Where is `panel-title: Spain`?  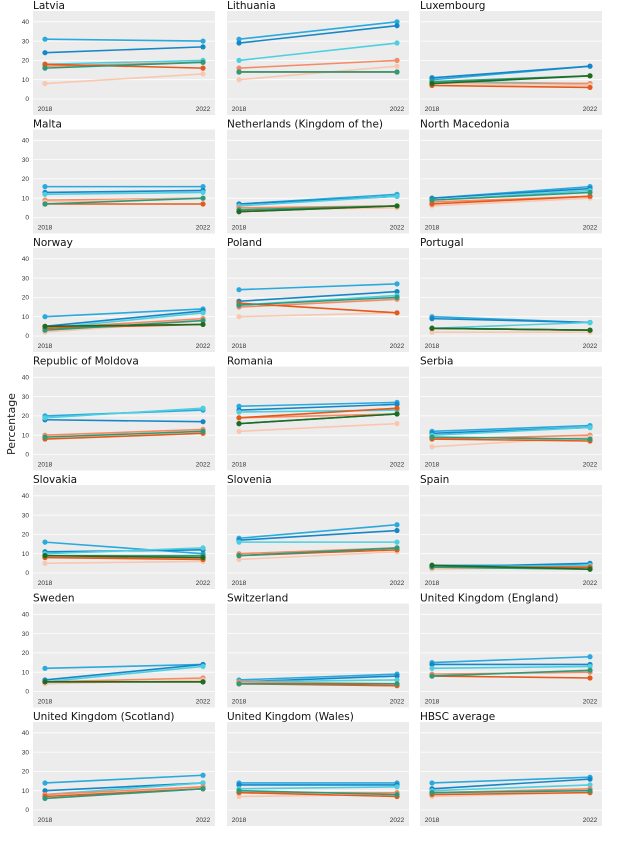 panel-title: Spain is located at coordinates (434, 480).